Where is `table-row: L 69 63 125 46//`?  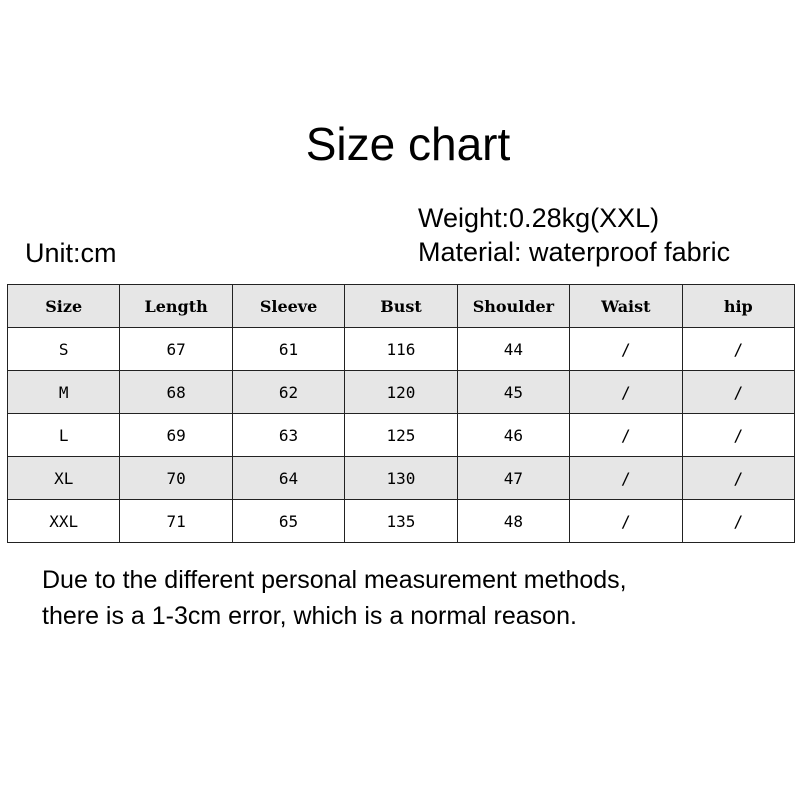
table-row: L 69 63 125 46// is located at coordinates (401, 435).